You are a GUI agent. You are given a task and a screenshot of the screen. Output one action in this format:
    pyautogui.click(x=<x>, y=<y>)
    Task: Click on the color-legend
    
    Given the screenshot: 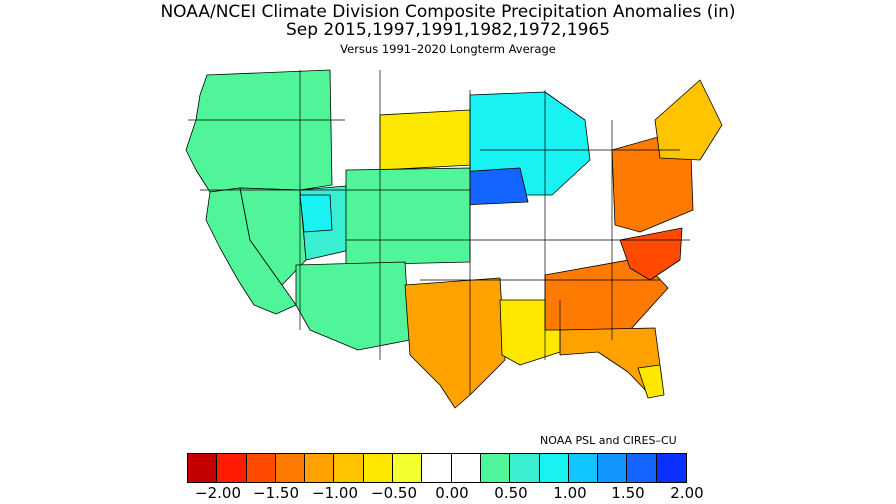 What is the action you would take?
    pyautogui.click(x=437, y=468)
    